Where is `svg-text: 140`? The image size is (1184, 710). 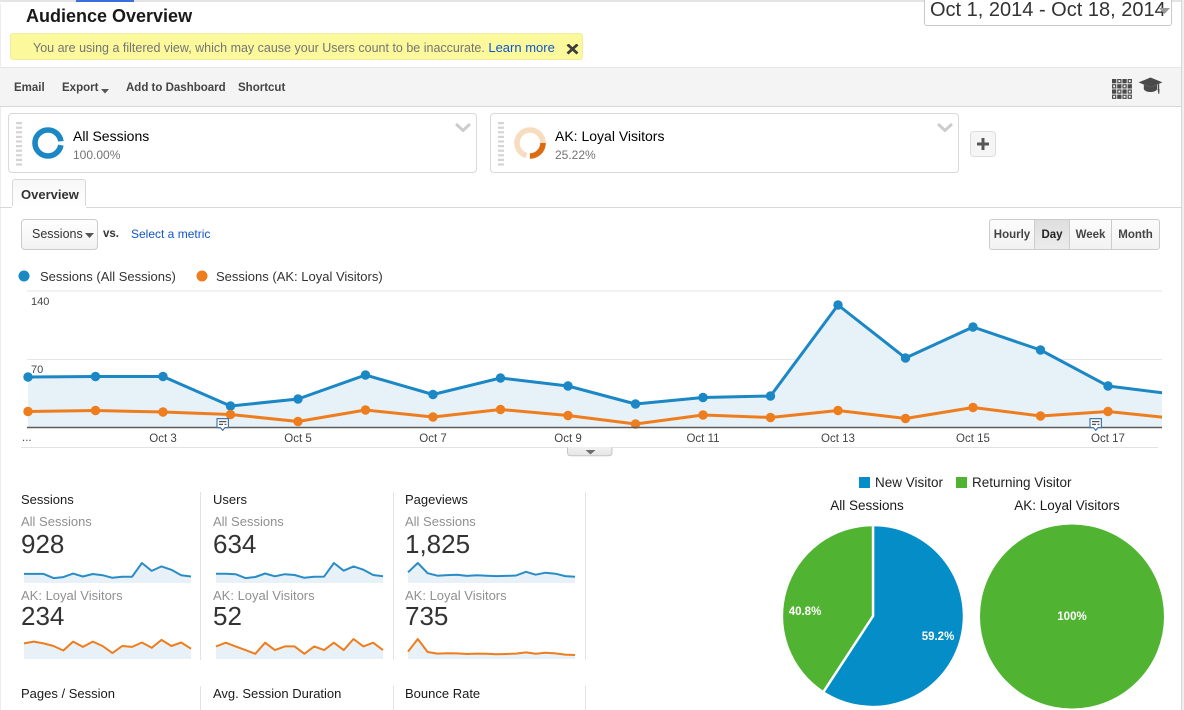
svg-text: 140 is located at coordinates (40, 302).